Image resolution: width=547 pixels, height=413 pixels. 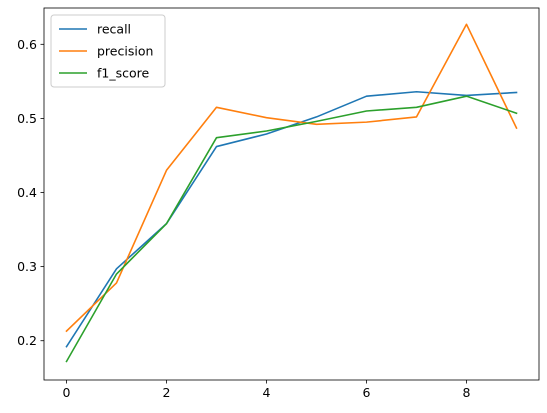 What do you see at coordinates (125, 51) in the screenshot?
I see `legend-label: precision` at bounding box center [125, 51].